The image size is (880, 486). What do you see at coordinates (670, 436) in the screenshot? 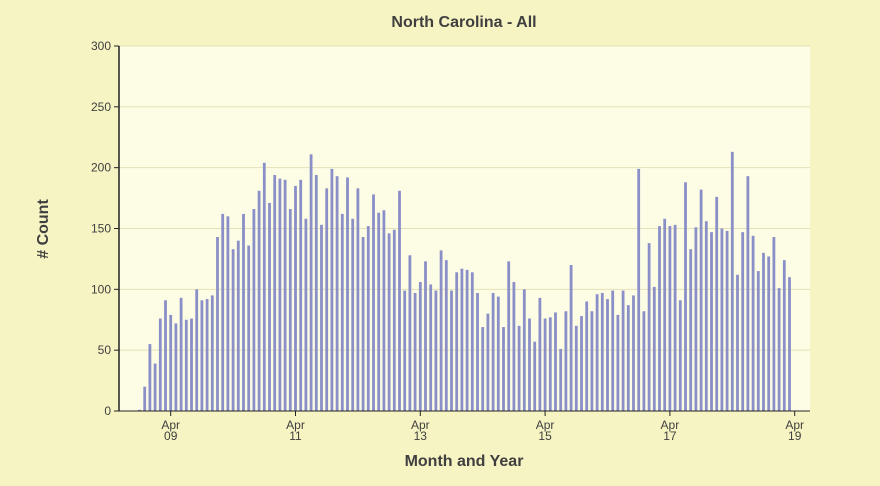
I see `x-tick-year-label: 17` at bounding box center [670, 436].